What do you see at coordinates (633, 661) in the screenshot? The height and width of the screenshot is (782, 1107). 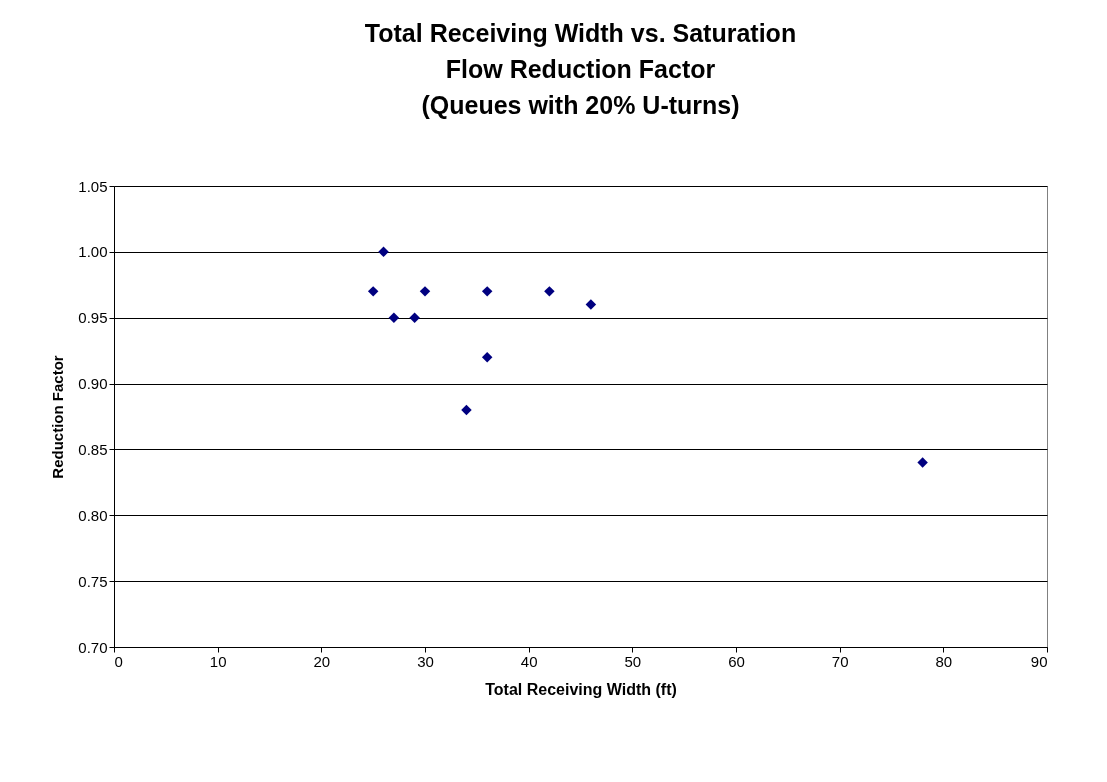 I see `x-tick-label: 50` at bounding box center [633, 661].